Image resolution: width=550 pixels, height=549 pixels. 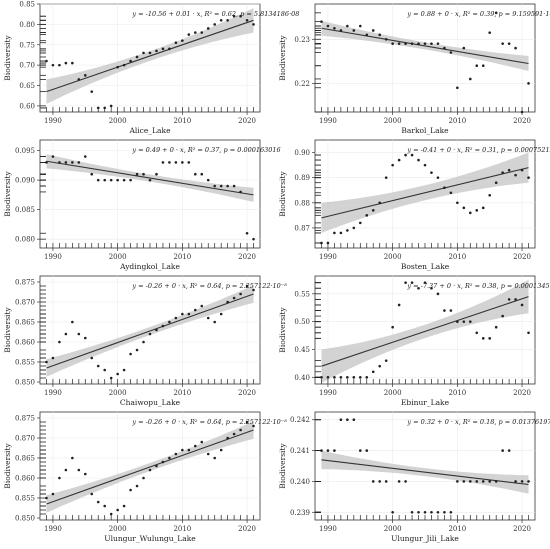 What do you see at coordinates (25, 210) in the screenshot?
I see `y-tick-label: 0.085` at bounding box center [25, 210].